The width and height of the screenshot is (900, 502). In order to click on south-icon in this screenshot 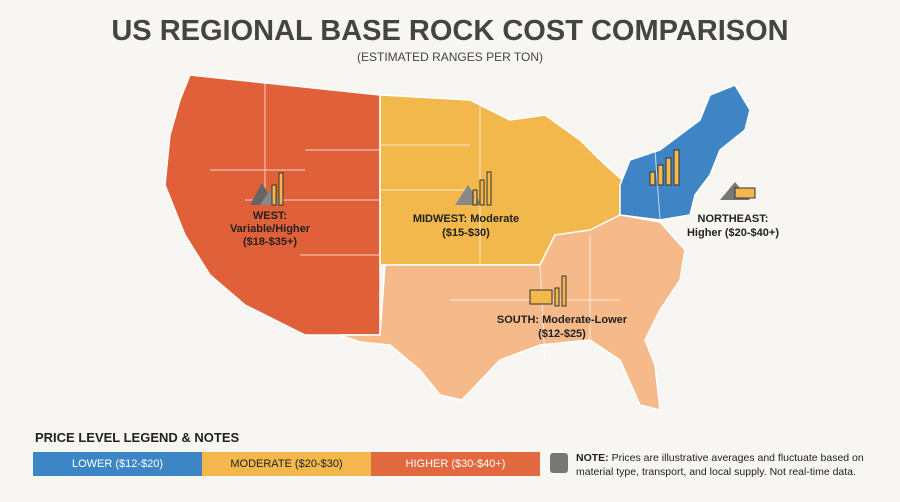, I will do `click(548, 291)`.